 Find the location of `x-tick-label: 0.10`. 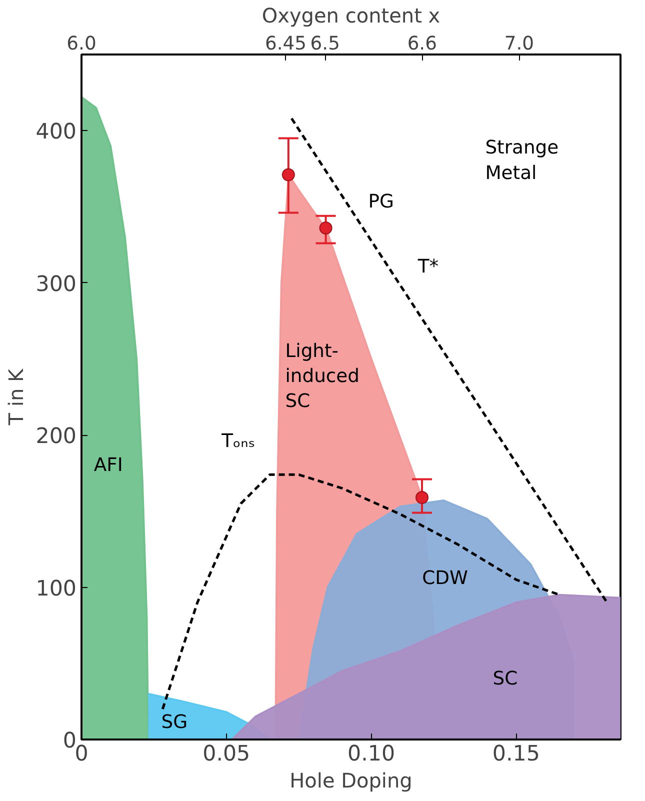

x-tick-label: 0.10 is located at coordinates (372, 754).